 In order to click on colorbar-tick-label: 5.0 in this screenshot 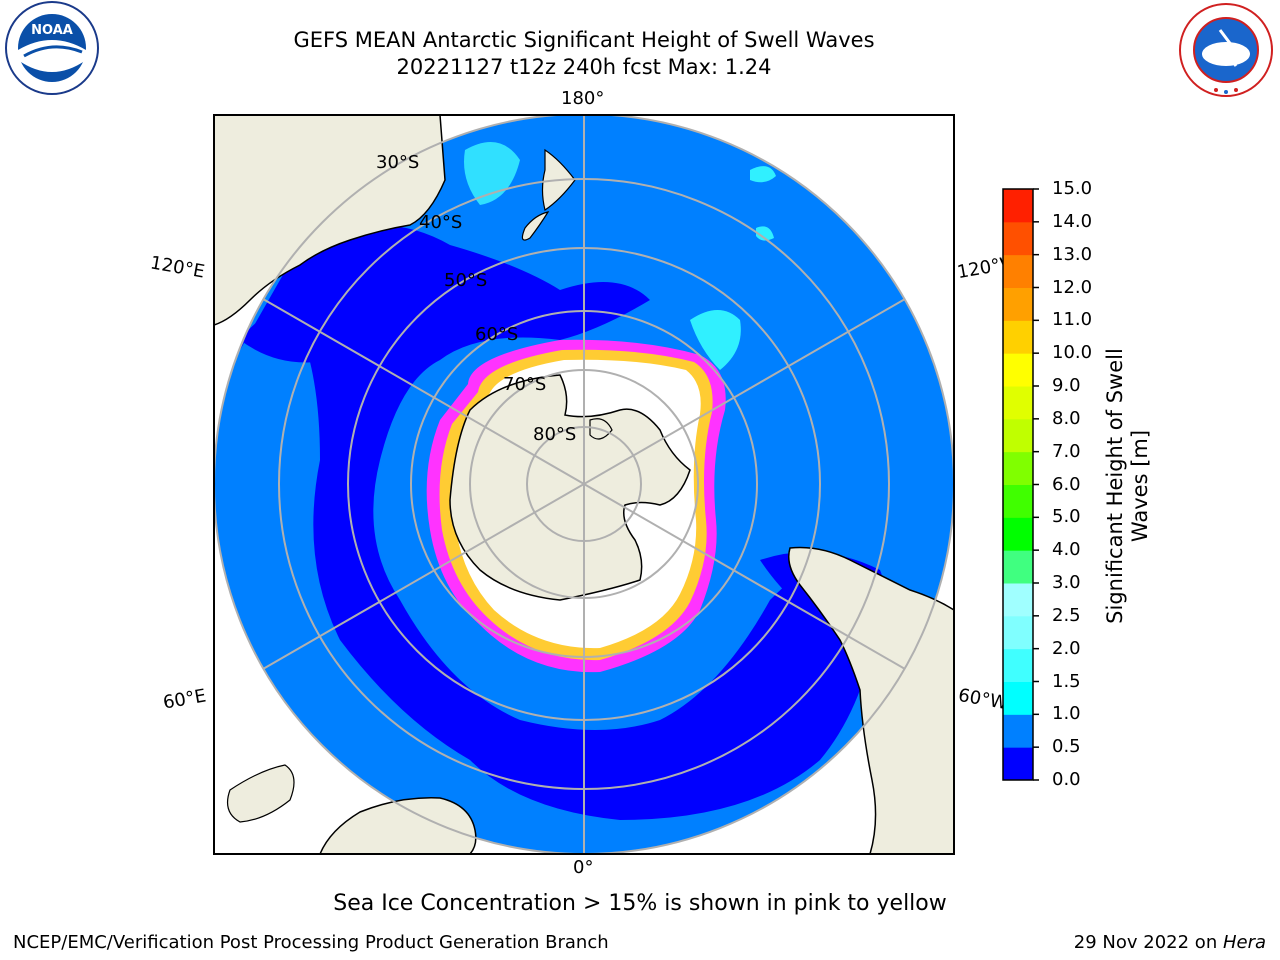, I will do `click(1066, 517)`.